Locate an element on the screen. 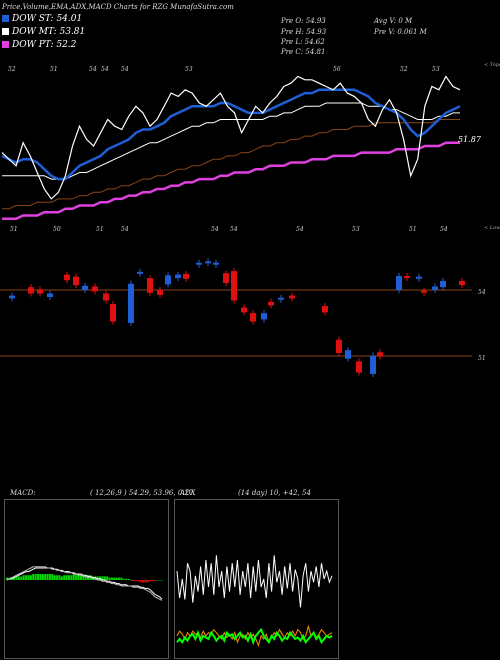 This screenshot has height=660, width=500. macd-signal-line is located at coordinates (84, 583).